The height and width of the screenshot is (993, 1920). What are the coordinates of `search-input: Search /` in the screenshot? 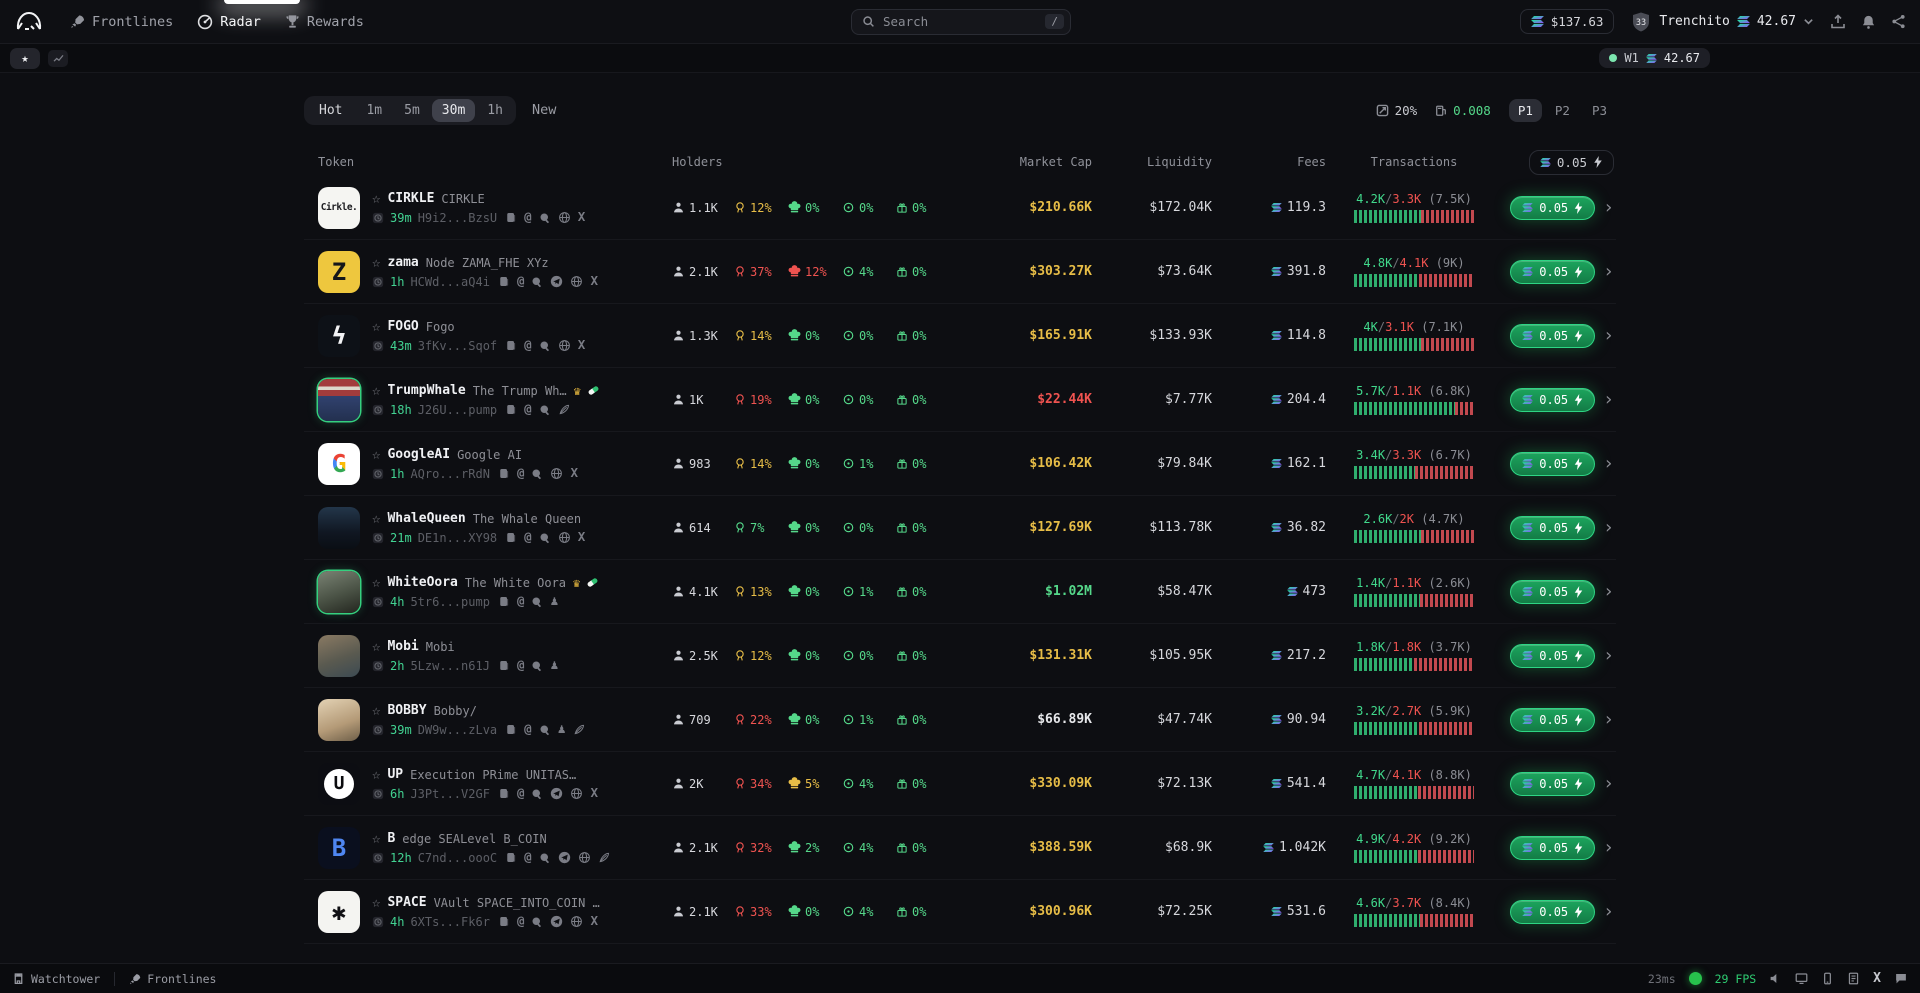 It's located at (961, 21).